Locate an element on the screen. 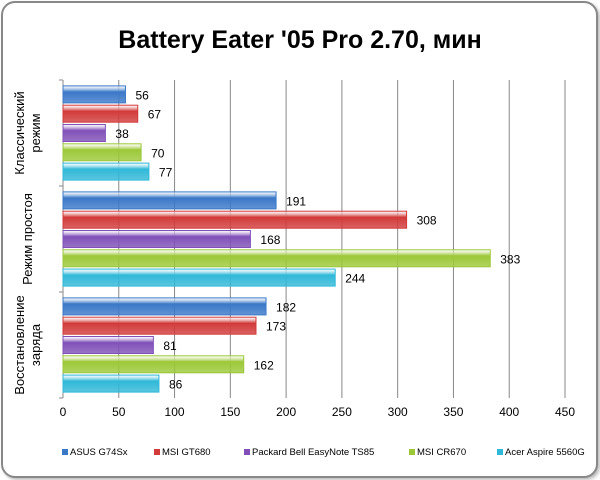 The width and height of the screenshot is (600, 480). data-label: 56 is located at coordinates (142, 95).